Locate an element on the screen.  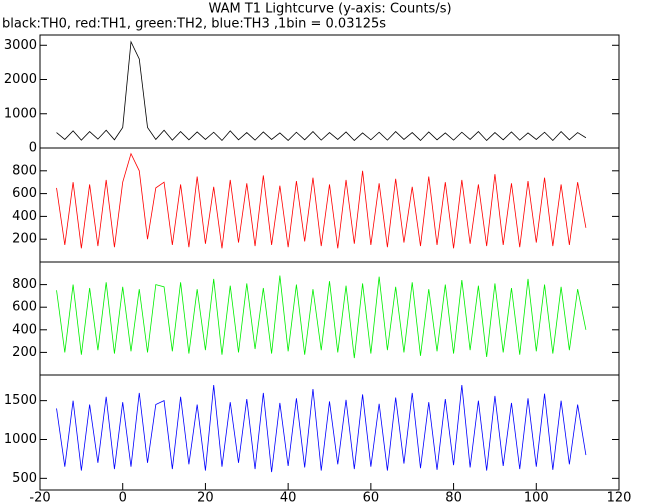
x-tick-label: 100 is located at coordinates (536, 497).